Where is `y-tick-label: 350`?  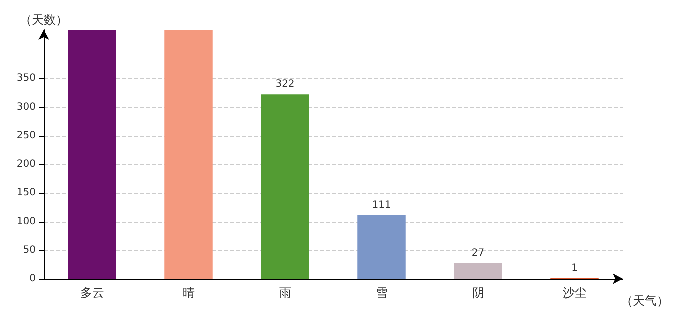 y-tick-label: 350 is located at coordinates (26, 78).